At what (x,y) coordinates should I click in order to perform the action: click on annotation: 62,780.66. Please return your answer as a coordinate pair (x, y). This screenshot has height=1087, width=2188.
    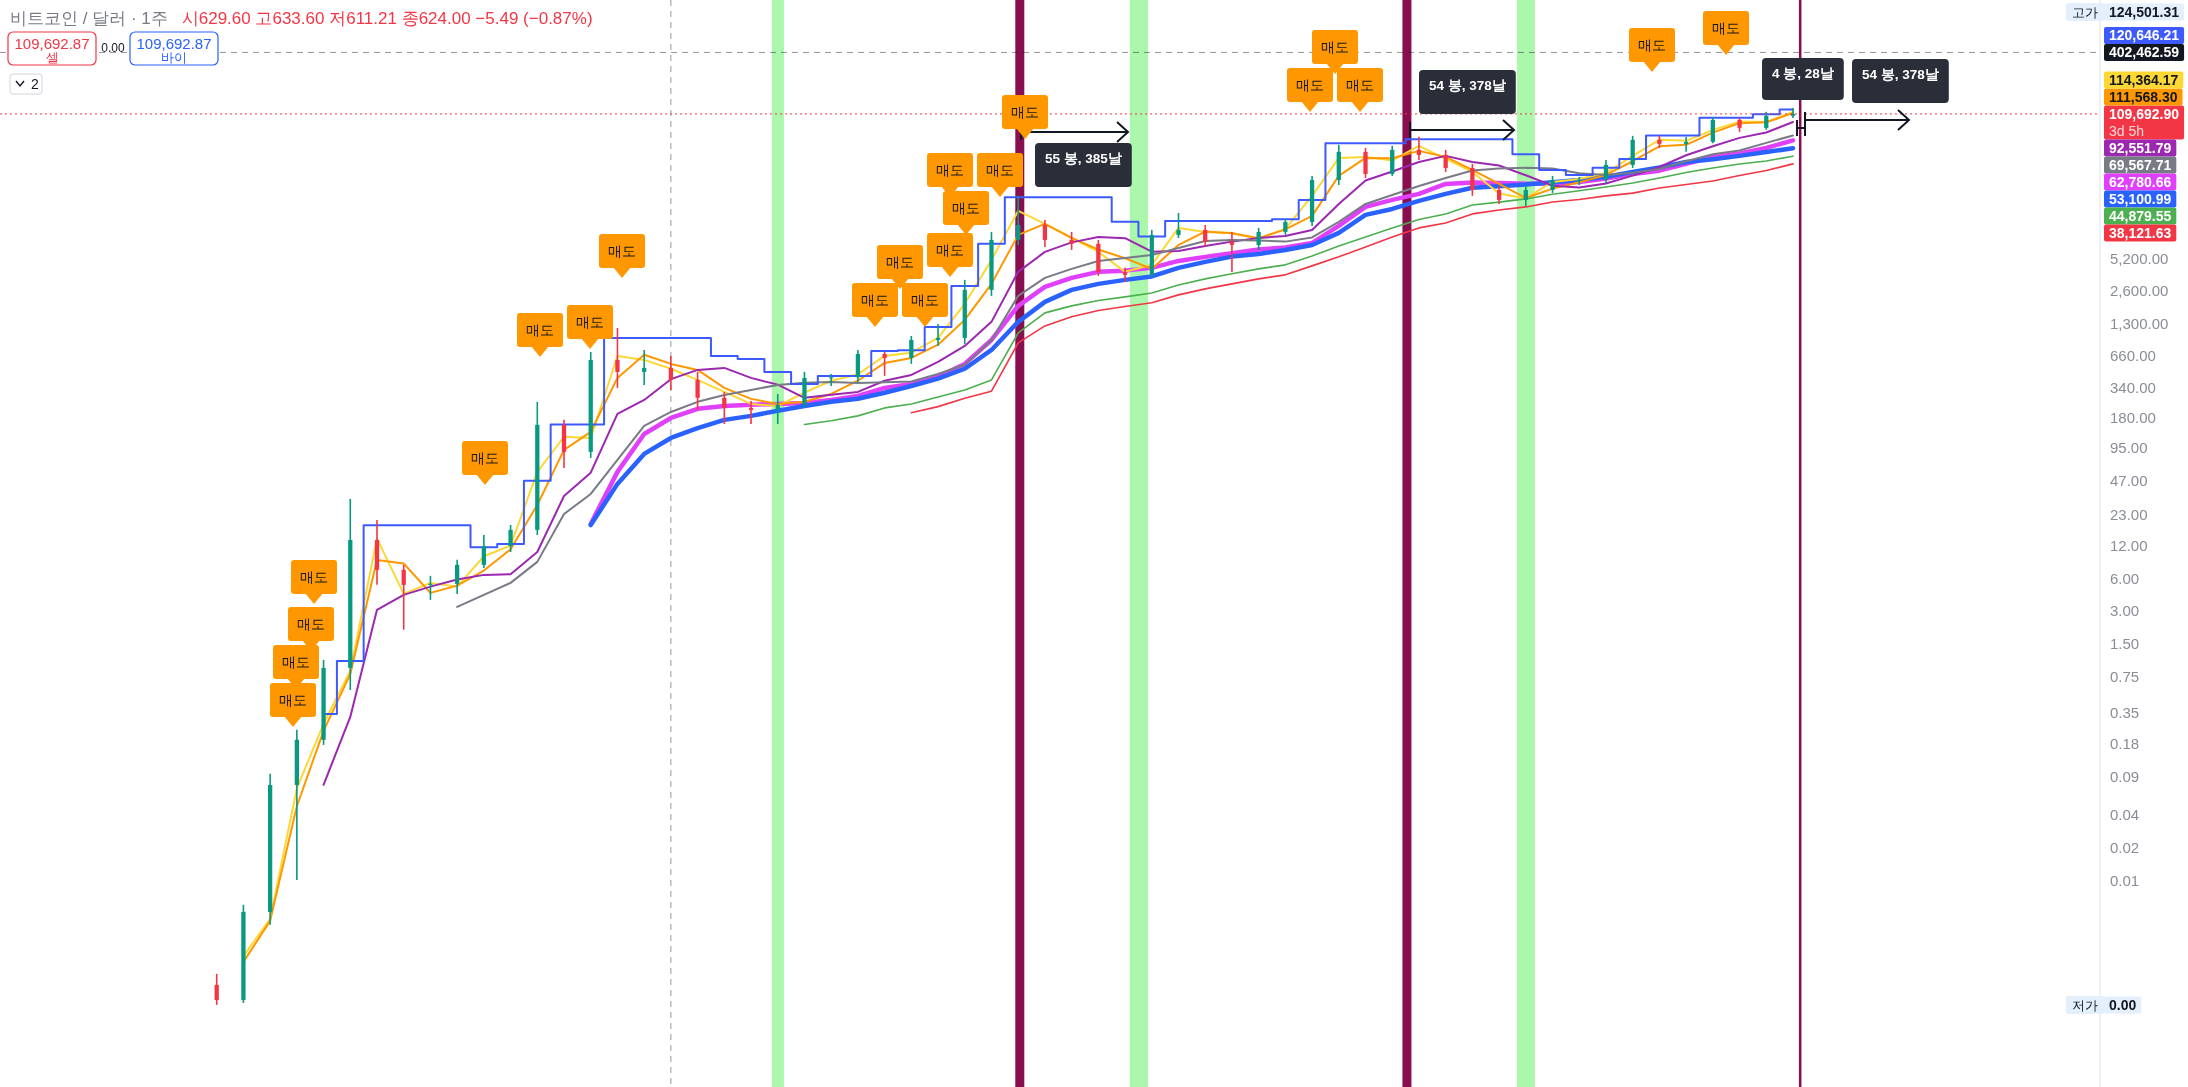
    Looking at the image, I should click on (2140, 182).